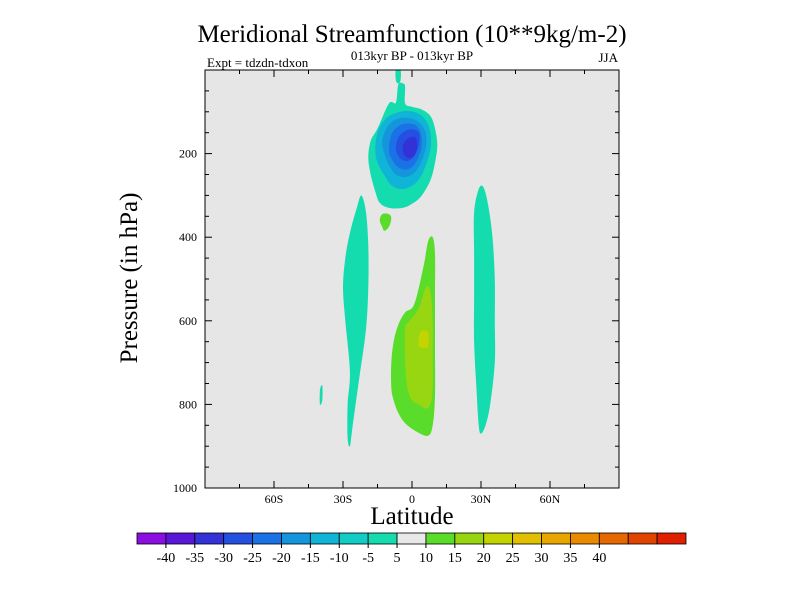  Describe the element at coordinates (542, 558) in the screenshot. I see `colorbar-label: 30` at that location.